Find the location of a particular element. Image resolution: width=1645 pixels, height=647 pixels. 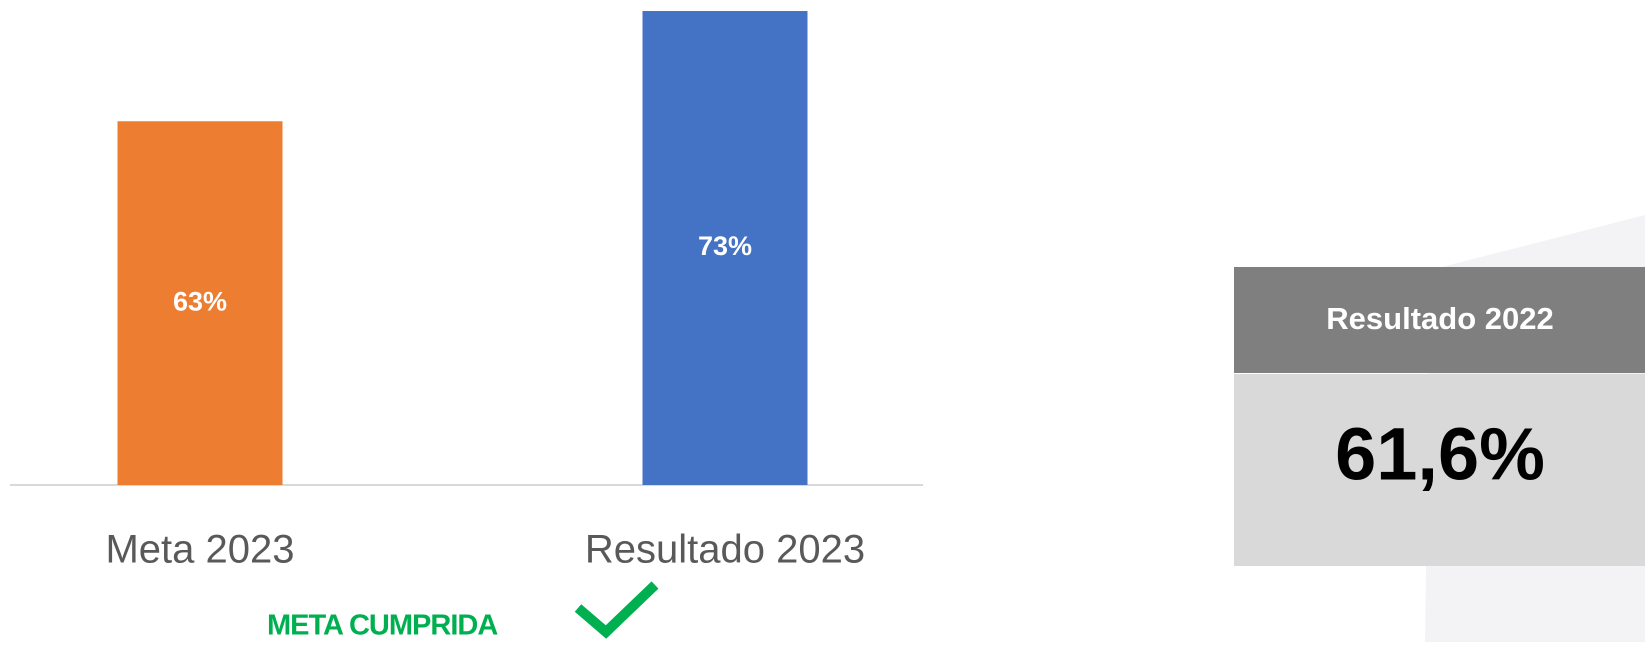

summary-body is located at coordinates (1439, 470).